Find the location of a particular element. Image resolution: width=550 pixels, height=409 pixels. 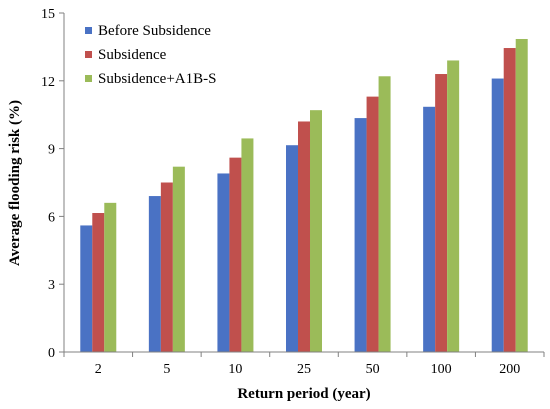

y-tick-label: 12 is located at coordinates (48, 82).